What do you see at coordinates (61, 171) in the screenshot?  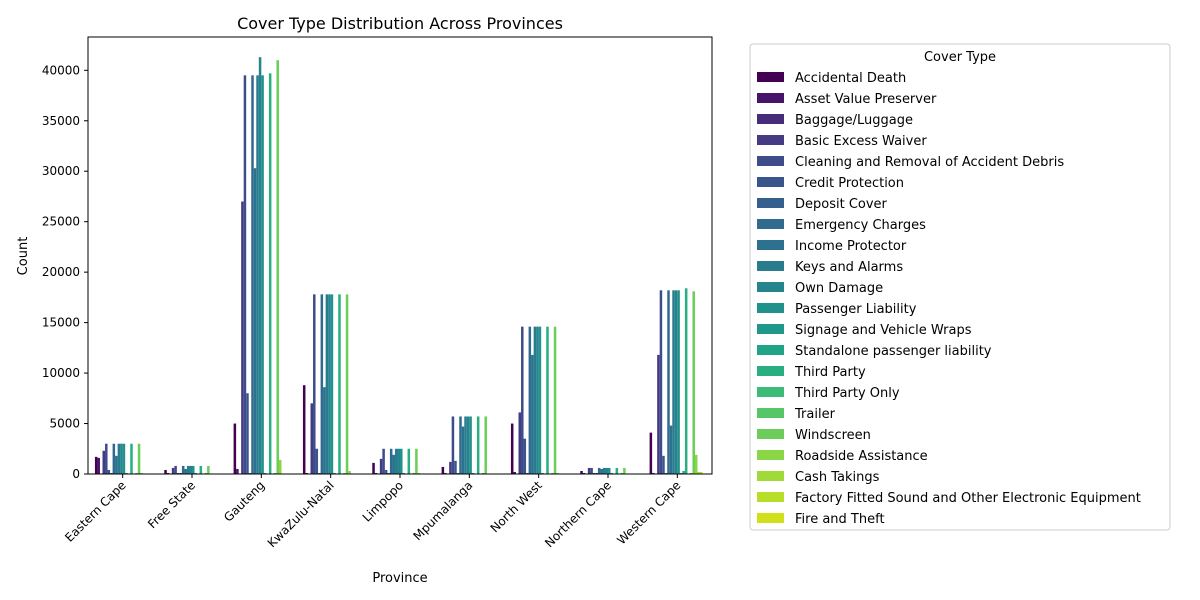 I see `y-tick-label: 30000` at bounding box center [61, 171].